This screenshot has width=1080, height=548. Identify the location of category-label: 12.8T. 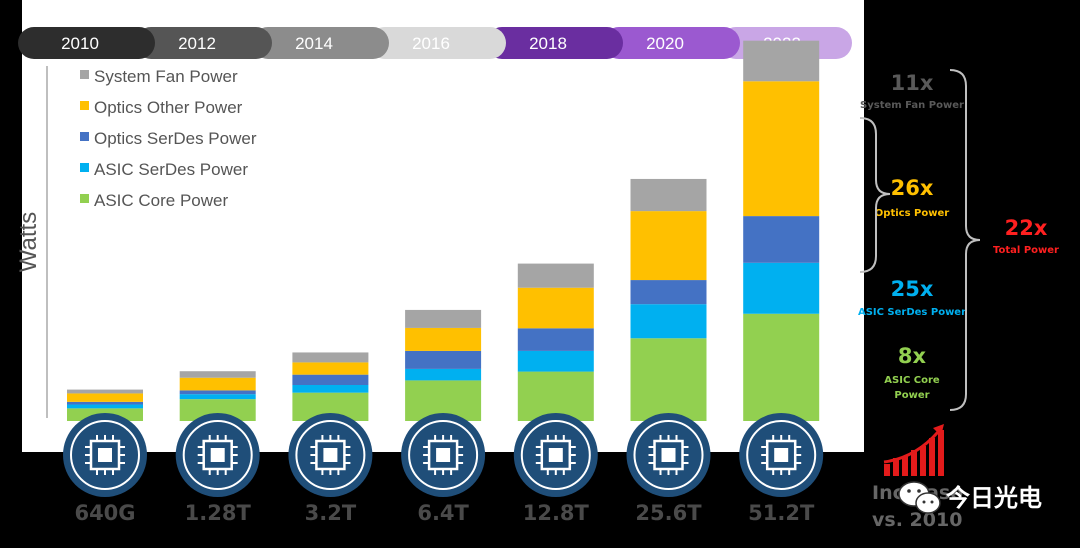
(556, 513).